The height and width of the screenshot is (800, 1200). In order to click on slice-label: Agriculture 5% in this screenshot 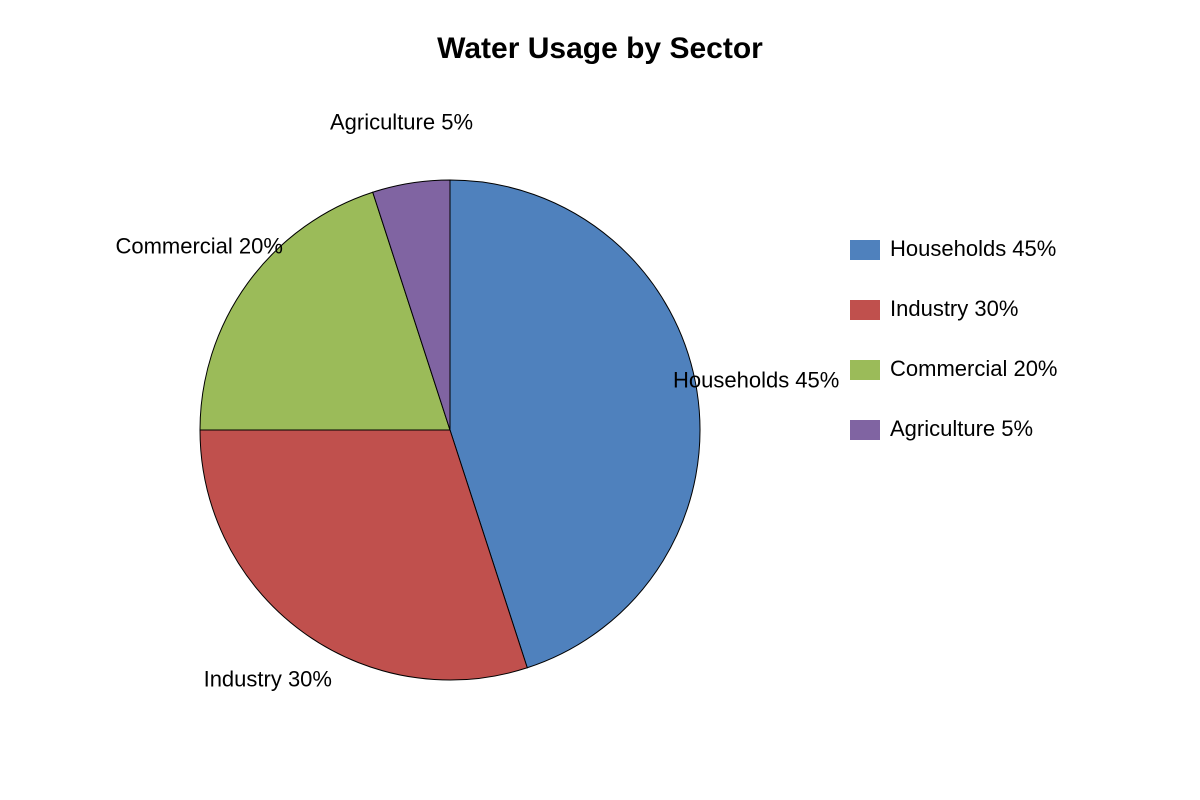, I will do `click(401, 122)`.